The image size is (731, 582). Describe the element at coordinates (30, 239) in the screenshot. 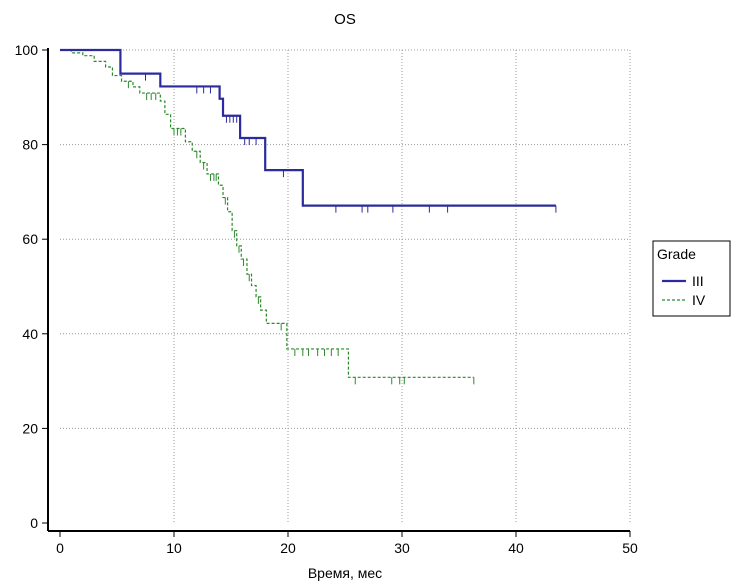

I see `y-tick-label: 60` at that location.